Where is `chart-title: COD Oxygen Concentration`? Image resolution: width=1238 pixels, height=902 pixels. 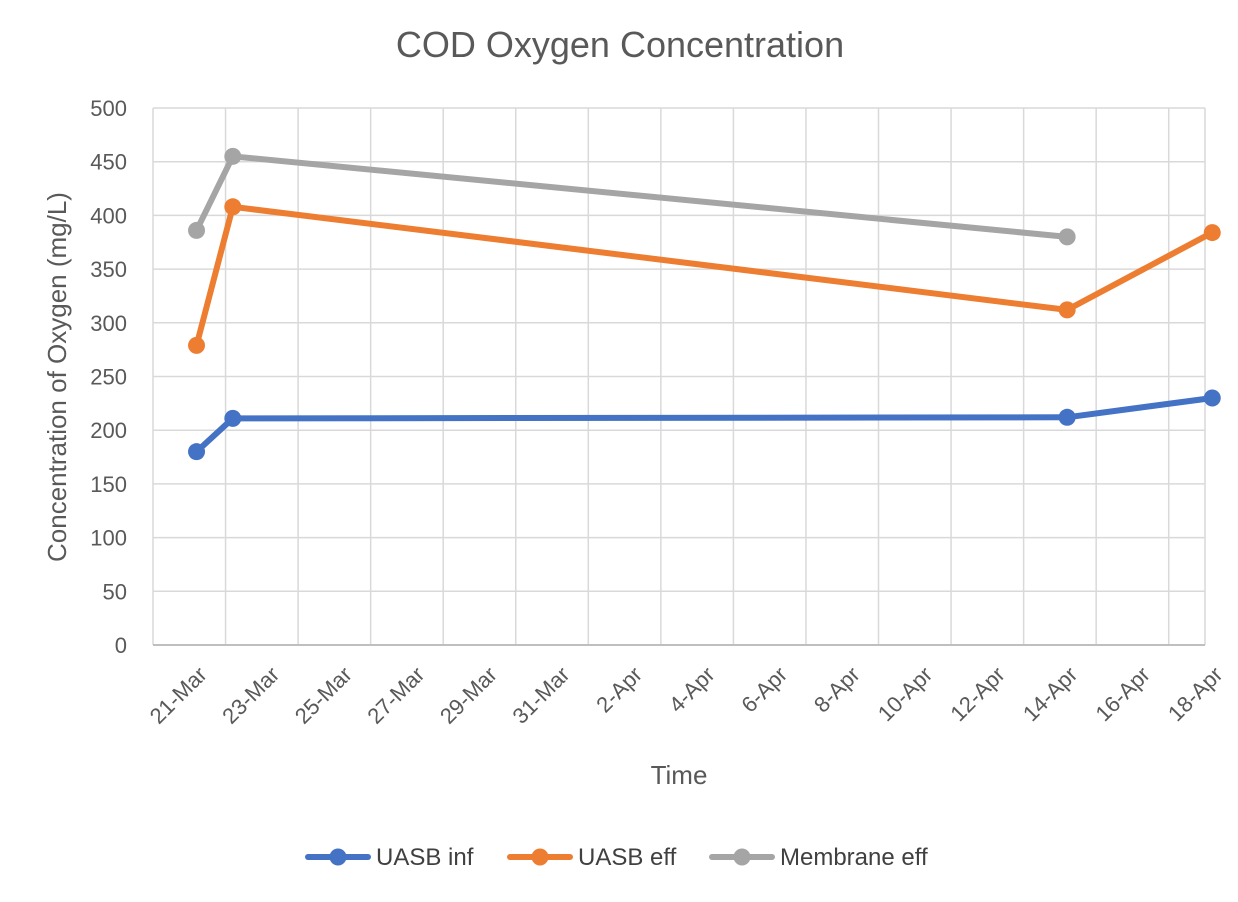 chart-title: COD Oxygen Concentration is located at coordinates (620, 44).